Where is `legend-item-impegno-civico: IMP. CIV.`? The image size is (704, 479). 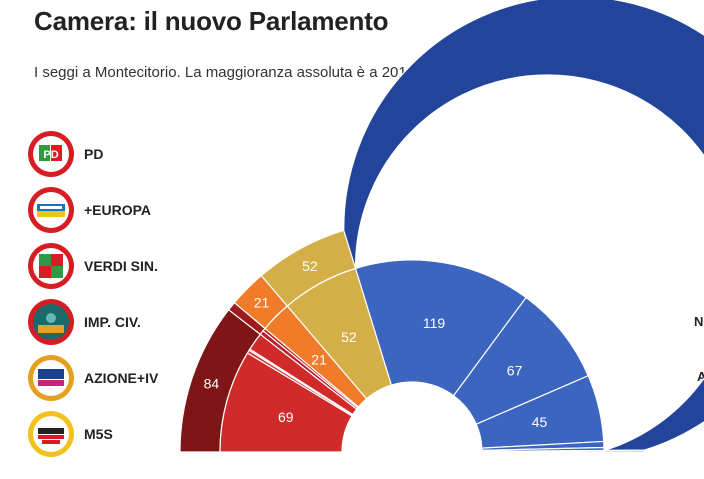
legend-item-impegno-civico: IMP. CIV. is located at coordinates (84, 322).